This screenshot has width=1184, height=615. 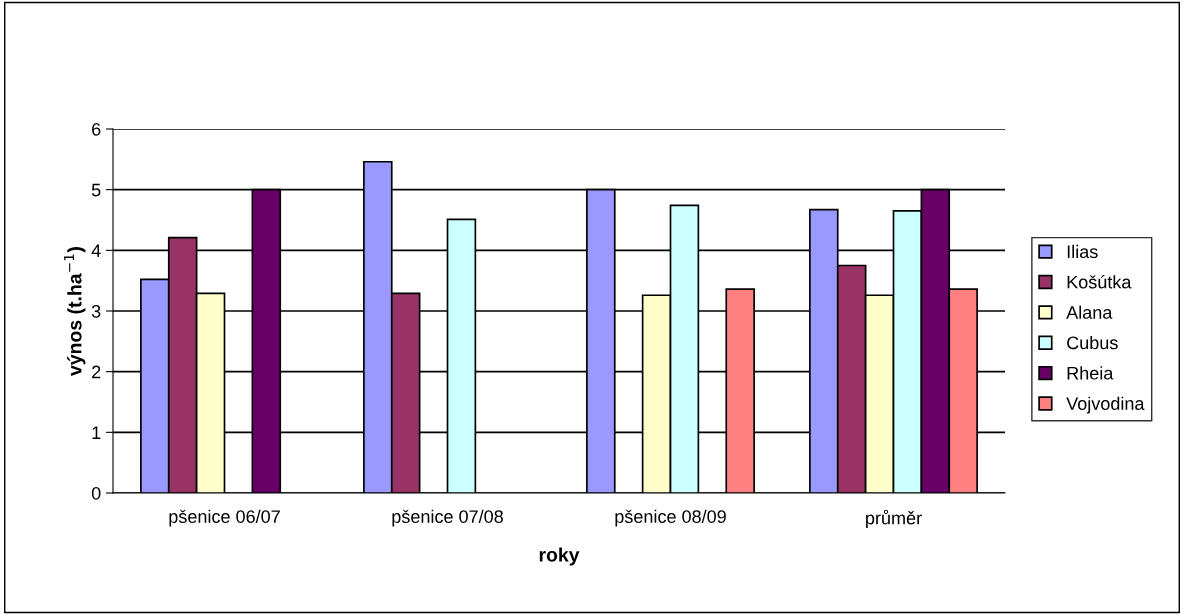 What do you see at coordinates (96, 311) in the screenshot?
I see `y-tick-label: 3` at bounding box center [96, 311].